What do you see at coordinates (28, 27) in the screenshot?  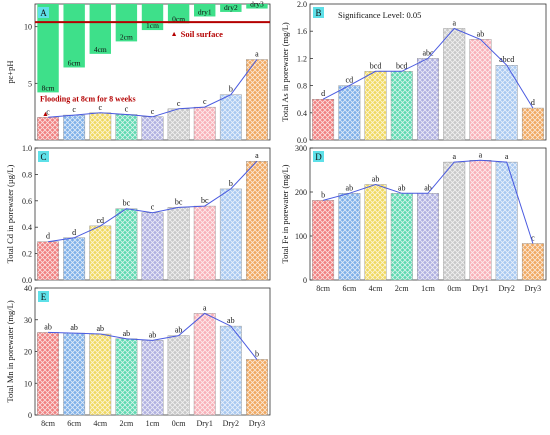 I see `y-tick-label: 10` at bounding box center [28, 27].